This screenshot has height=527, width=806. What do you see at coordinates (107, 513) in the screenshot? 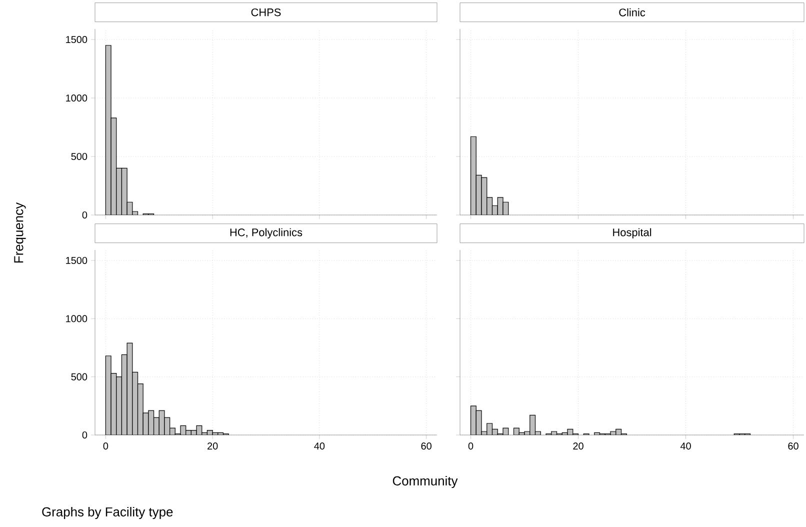
I see `text: Graphs by Facility type` at bounding box center [107, 513].